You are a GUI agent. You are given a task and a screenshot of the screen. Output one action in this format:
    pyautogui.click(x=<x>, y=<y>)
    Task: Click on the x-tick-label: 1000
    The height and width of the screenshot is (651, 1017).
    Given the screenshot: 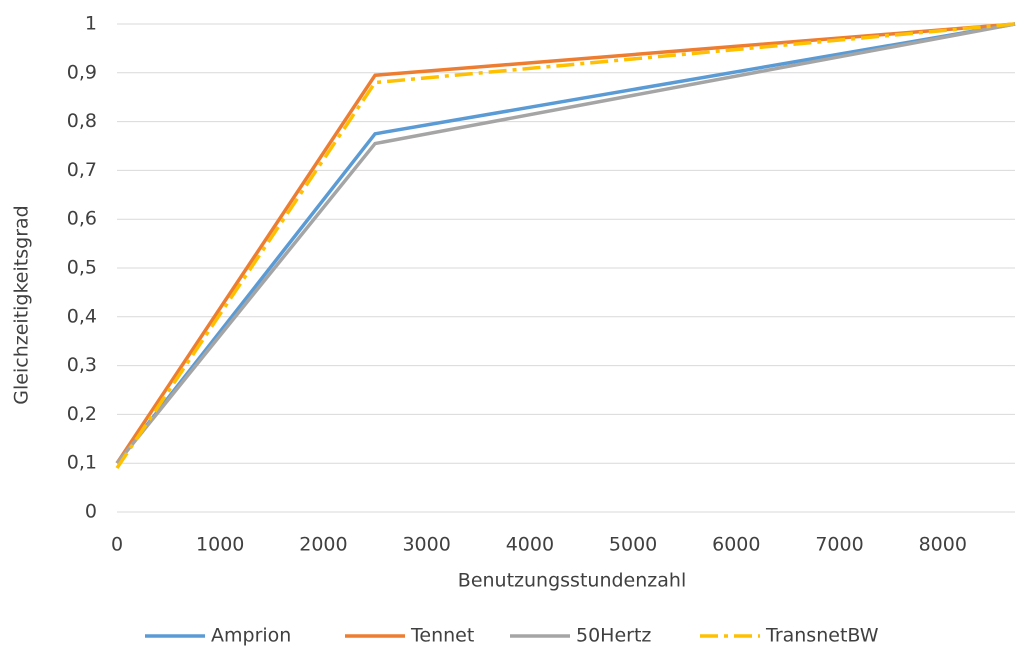 What is the action you would take?
    pyautogui.click(x=220, y=545)
    